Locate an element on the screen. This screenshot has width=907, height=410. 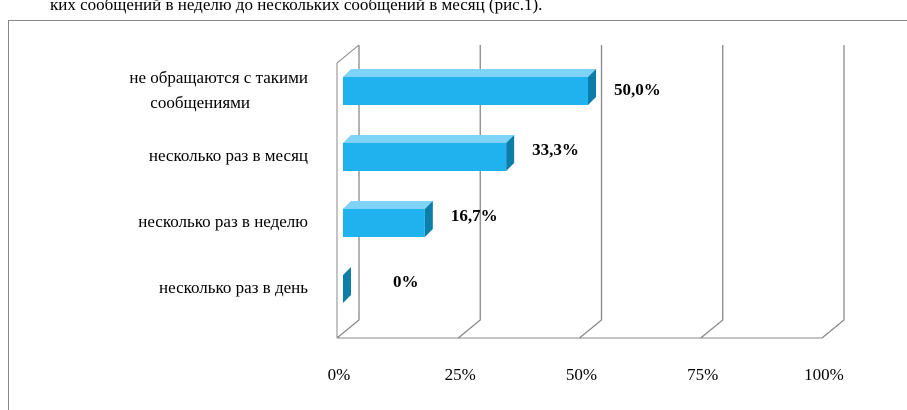
data-label: 16,7% is located at coordinates (474, 215).